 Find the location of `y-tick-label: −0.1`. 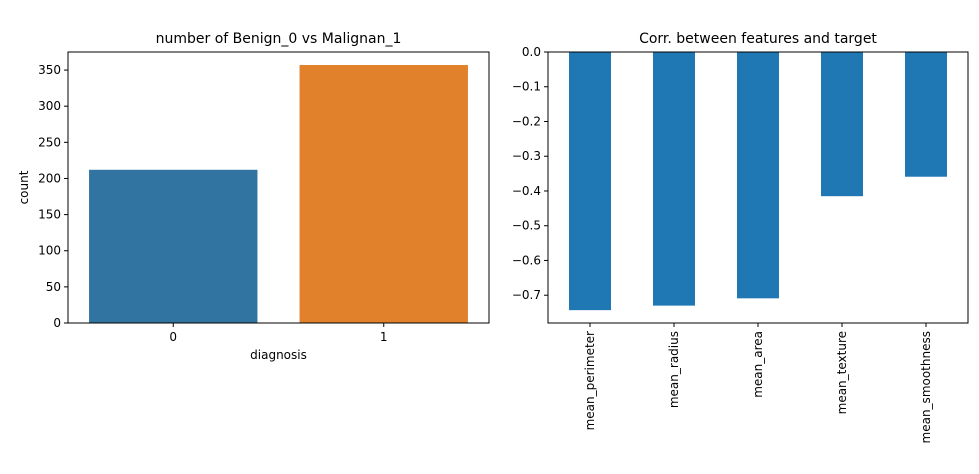

y-tick-label: −0.1 is located at coordinates (526, 87).